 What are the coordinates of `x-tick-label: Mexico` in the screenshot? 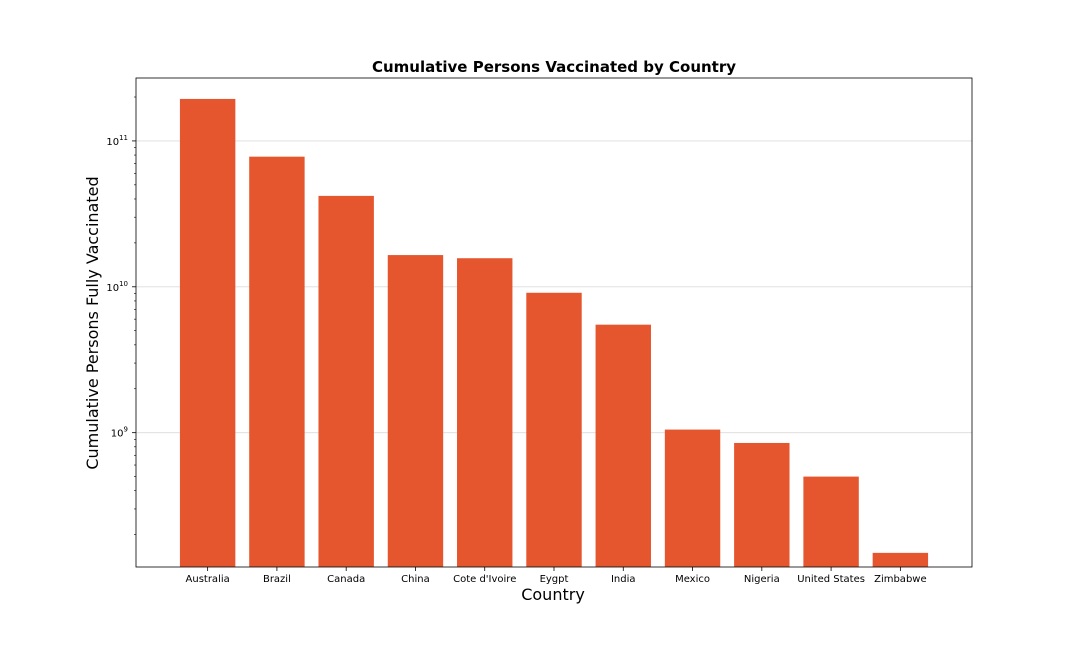 It's located at (692, 579).